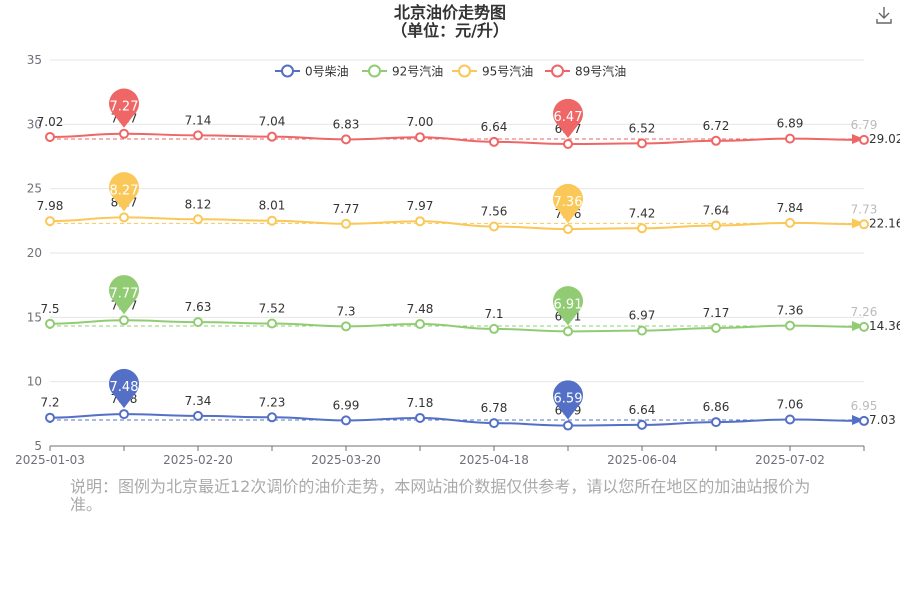  What do you see at coordinates (790, 404) in the screenshot?
I see `data-label: 7.06` at bounding box center [790, 404].